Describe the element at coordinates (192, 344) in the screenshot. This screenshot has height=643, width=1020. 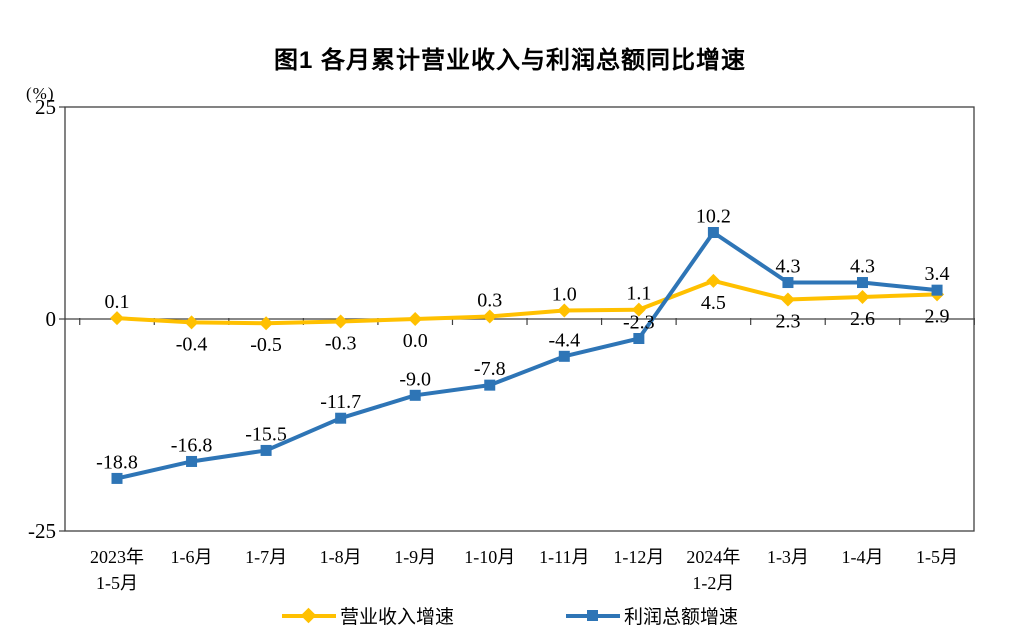
I see `data-label: -0.4` at that location.